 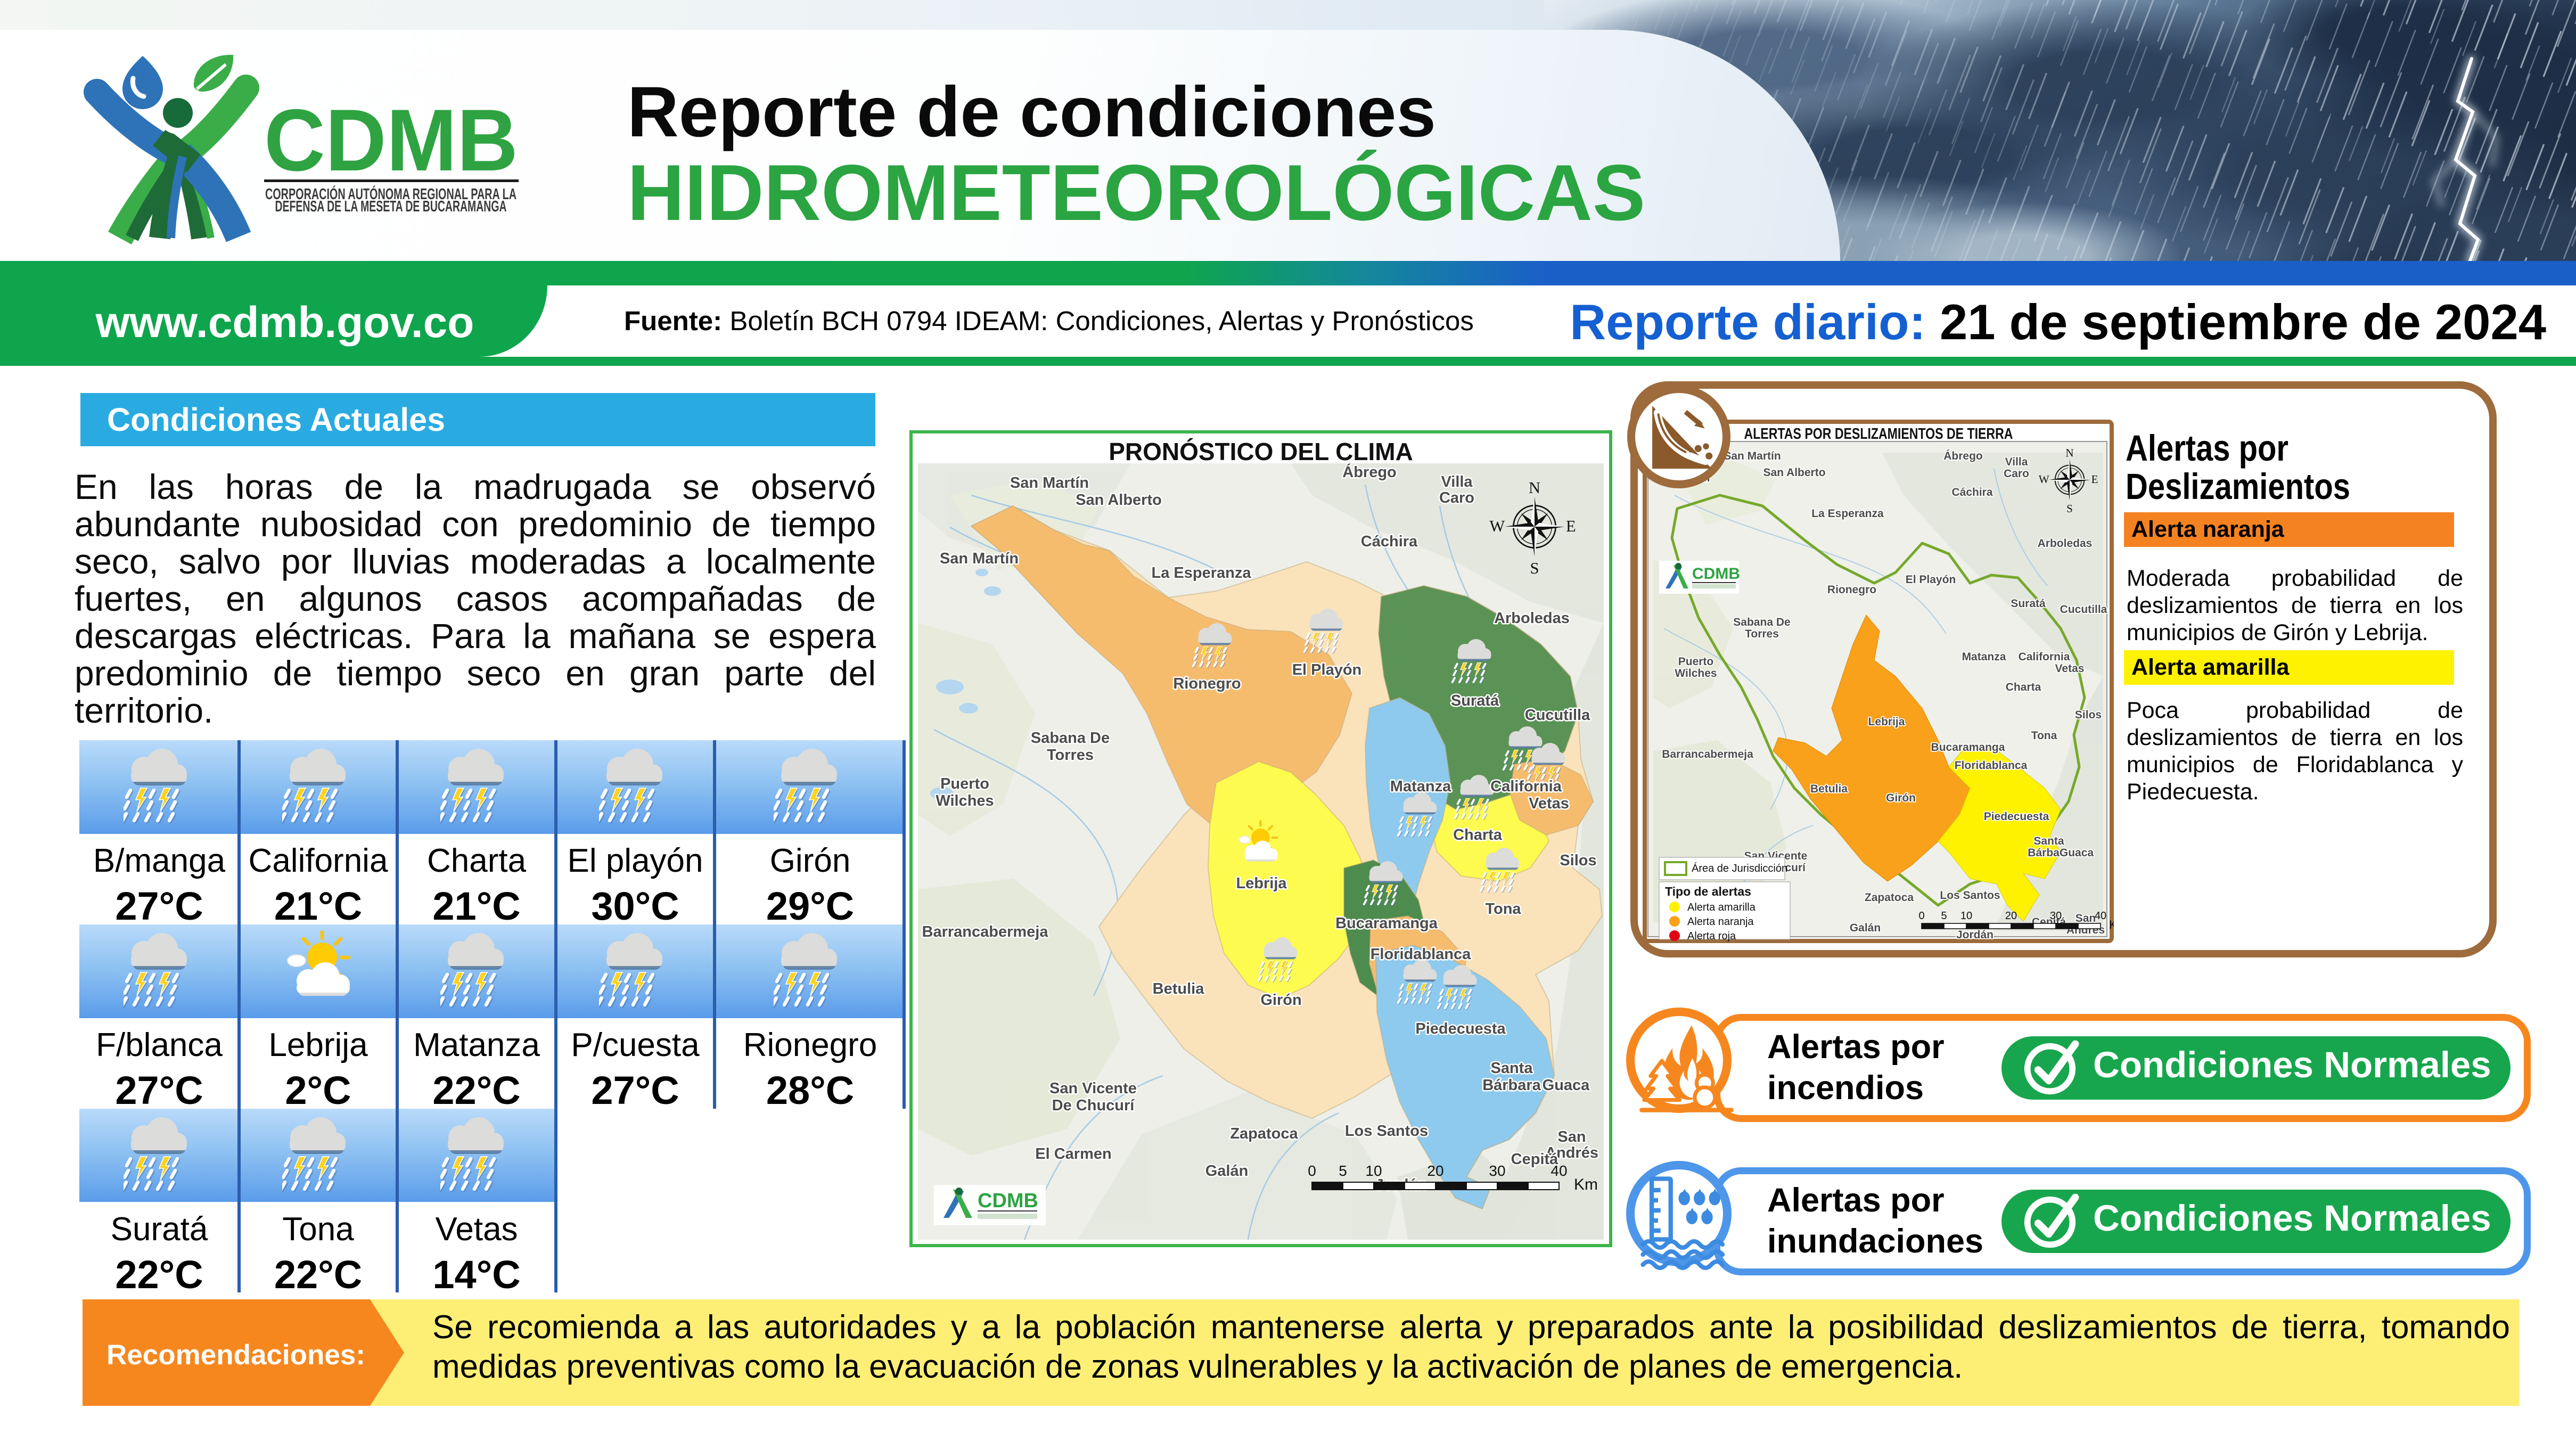 What do you see at coordinates (1535, 1159) in the screenshot?
I see `svg-text: Cepitá` at bounding box center [1535, 1159].